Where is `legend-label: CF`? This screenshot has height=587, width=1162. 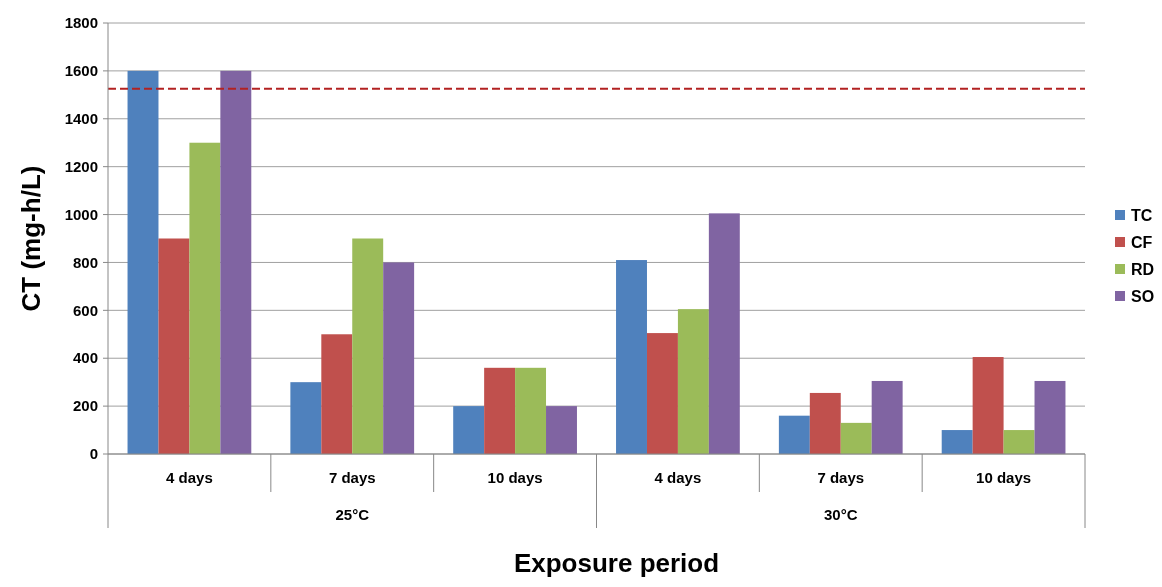 legend-label: CF is located at coordinates (1142, 242).